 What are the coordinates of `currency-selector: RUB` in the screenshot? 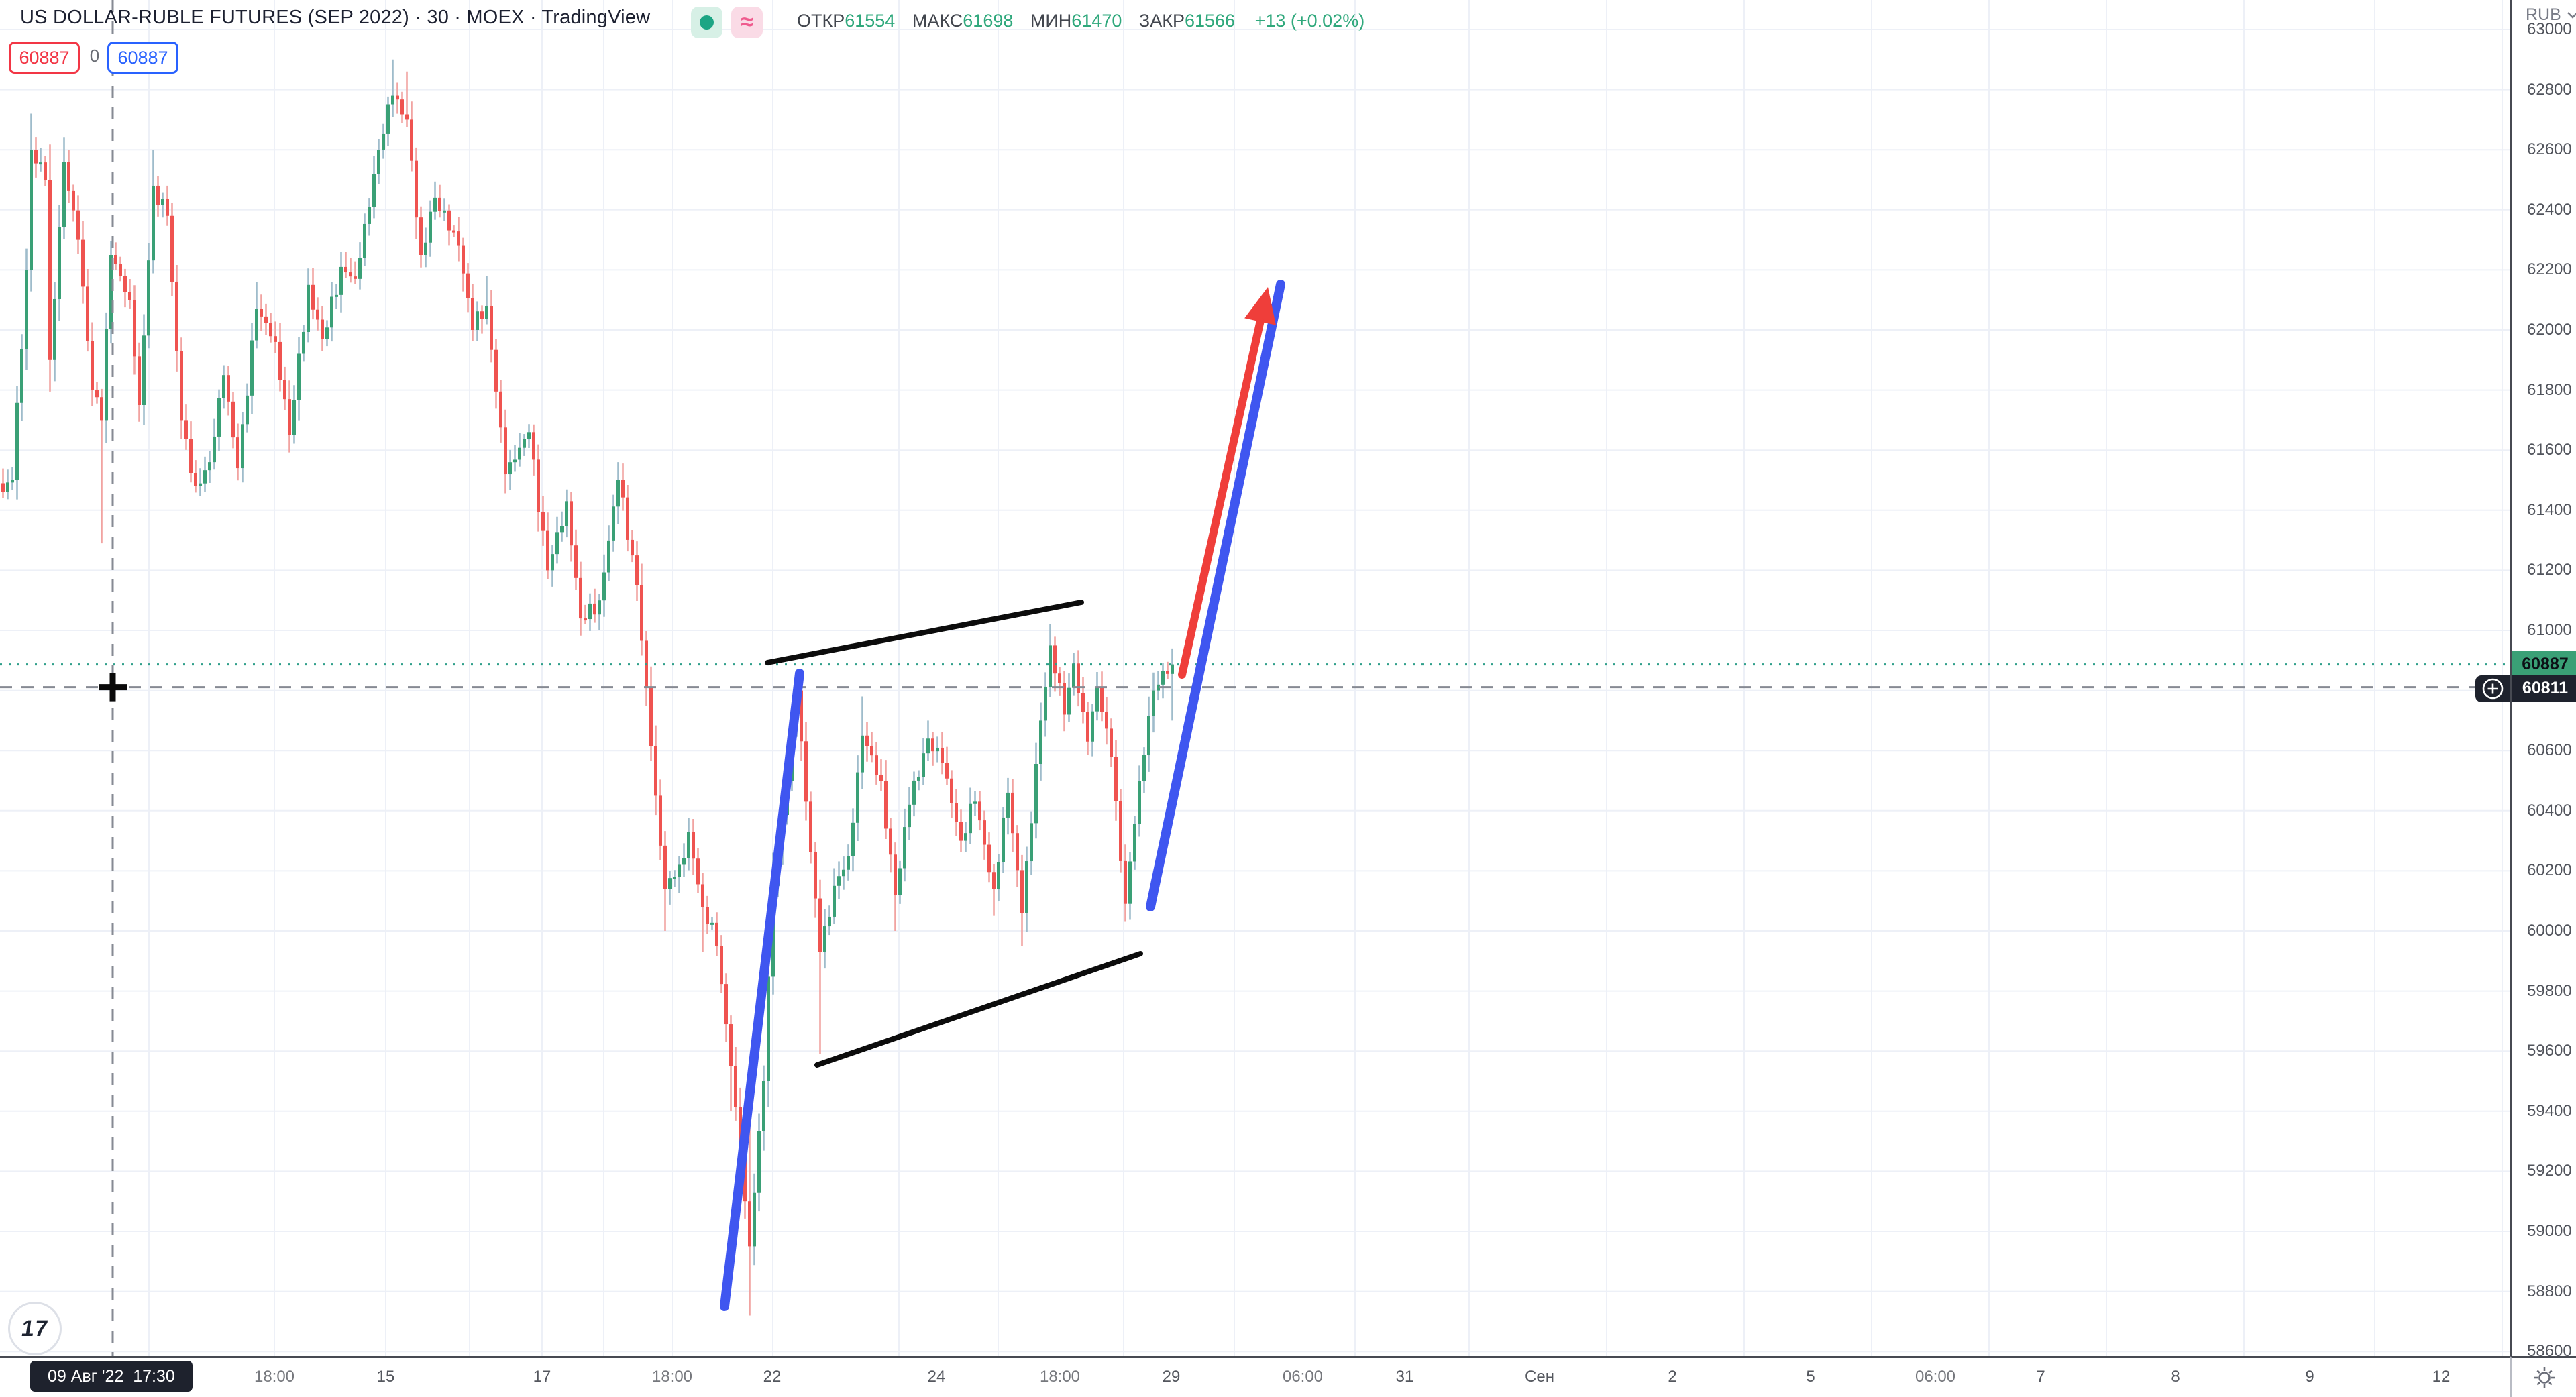 It's located at (2551, 15).